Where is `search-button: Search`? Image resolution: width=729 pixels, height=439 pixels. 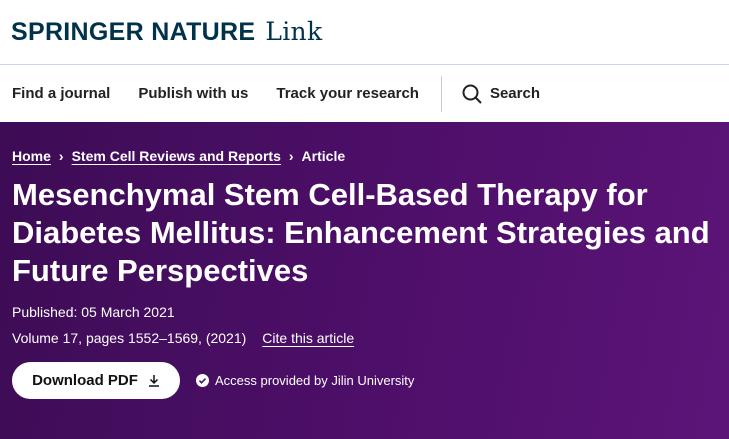 search-button: Search is located at coordinates (515, 94).